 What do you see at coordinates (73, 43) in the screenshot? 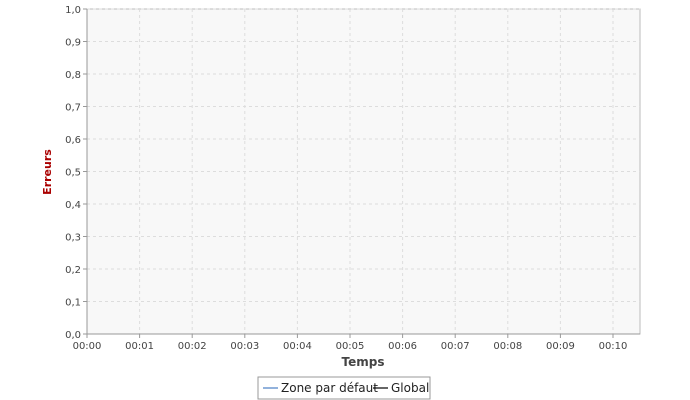
I see `y-tick-label: 0,9` at bounding box center [73, 43].